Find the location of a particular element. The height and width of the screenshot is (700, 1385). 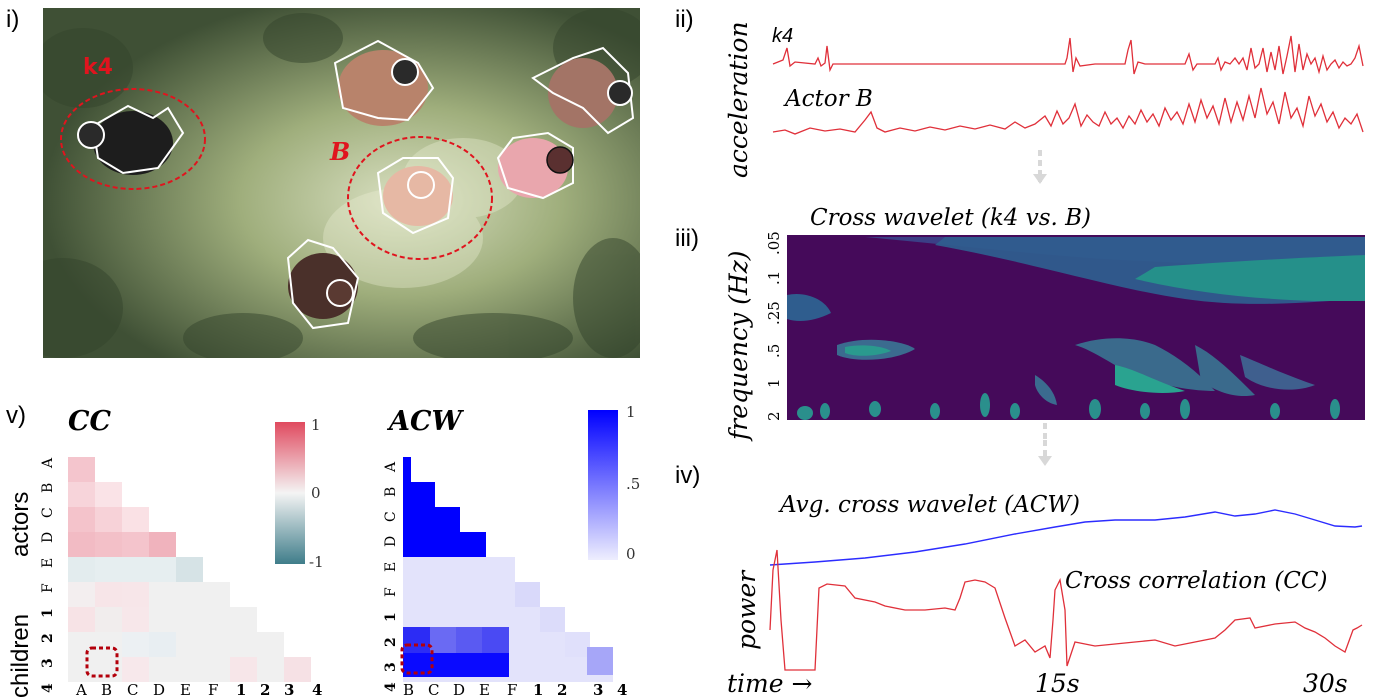

acceleration-panel: acceleration k4 Actor B is located at coordinates (1044, 102).